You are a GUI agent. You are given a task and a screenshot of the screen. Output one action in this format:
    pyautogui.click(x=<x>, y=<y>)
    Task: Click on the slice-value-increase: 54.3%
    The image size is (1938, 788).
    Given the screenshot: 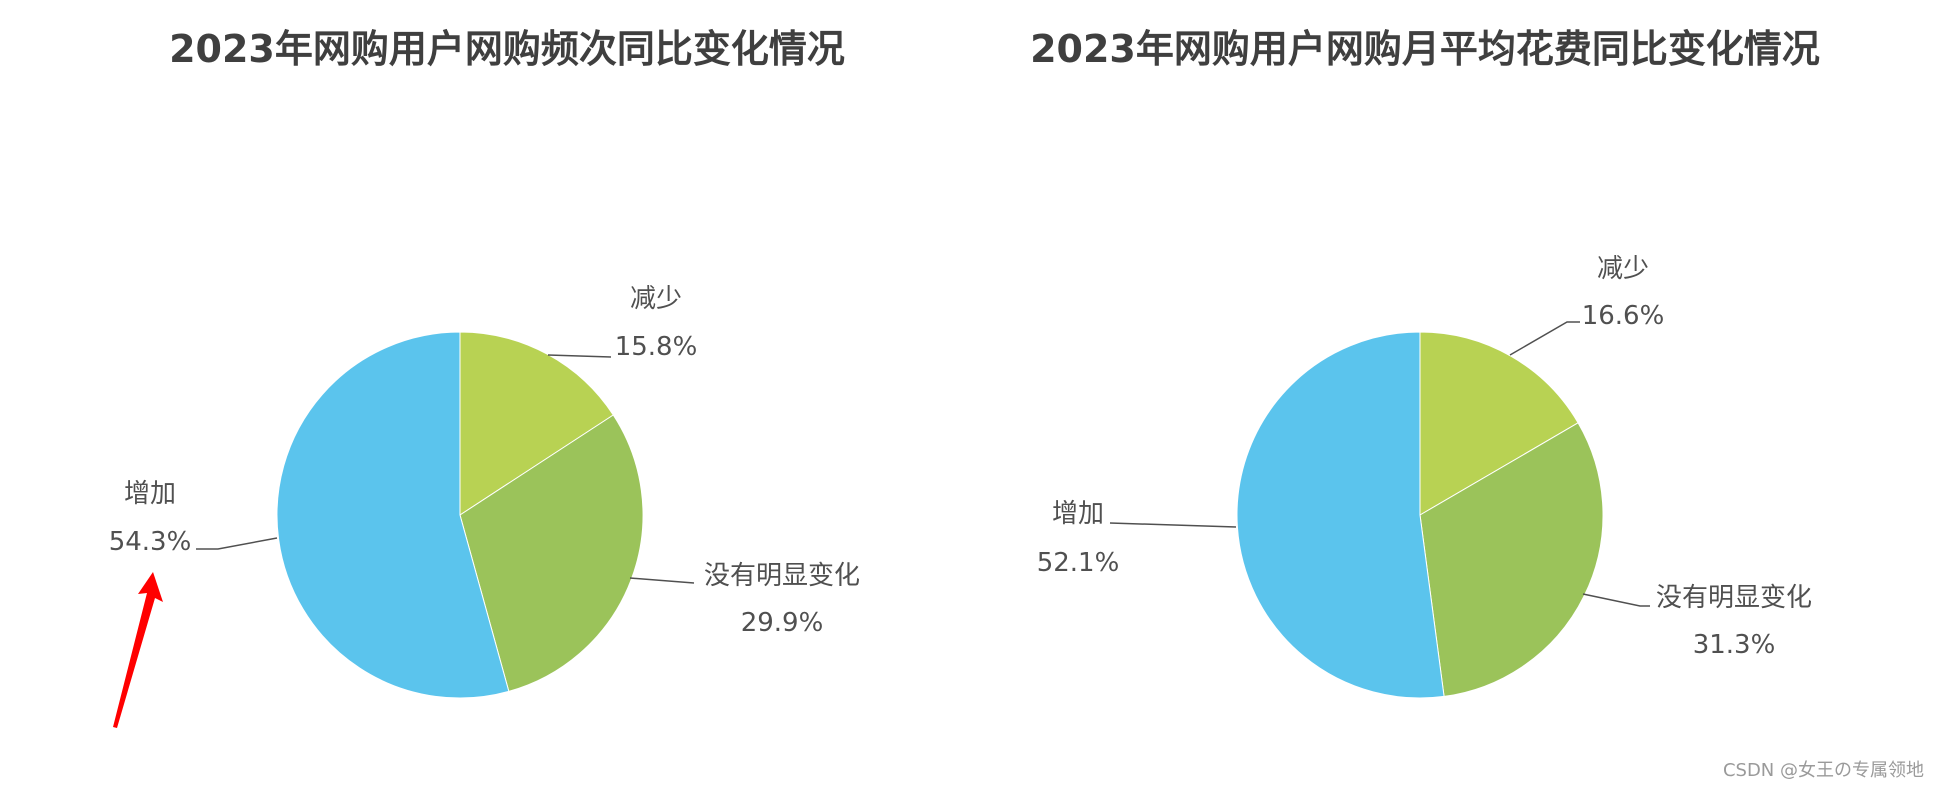 What is the action you would take?
    pyautogui.click(x=150, y=542)
    